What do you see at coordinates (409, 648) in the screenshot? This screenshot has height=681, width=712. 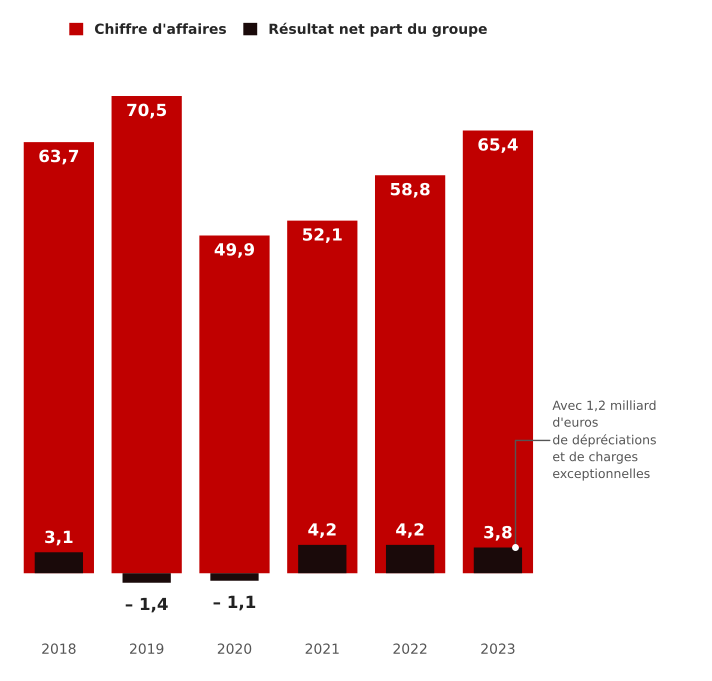 I see `x-tick-label: 2022` at bounding box center [409, 648].